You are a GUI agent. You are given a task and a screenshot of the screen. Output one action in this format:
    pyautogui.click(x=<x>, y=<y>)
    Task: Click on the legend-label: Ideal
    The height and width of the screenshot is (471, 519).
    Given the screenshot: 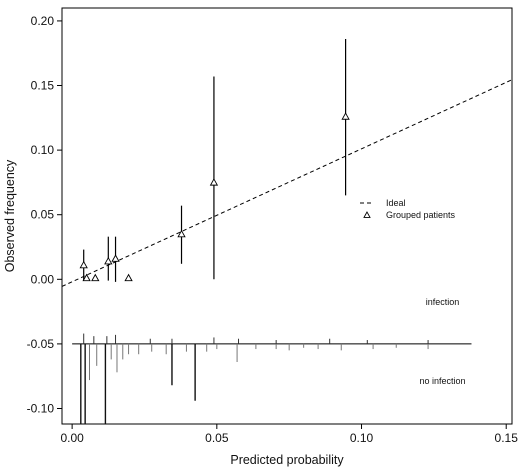 What is the action you would take?
    pyautogui.click(x=396, y=203)
    